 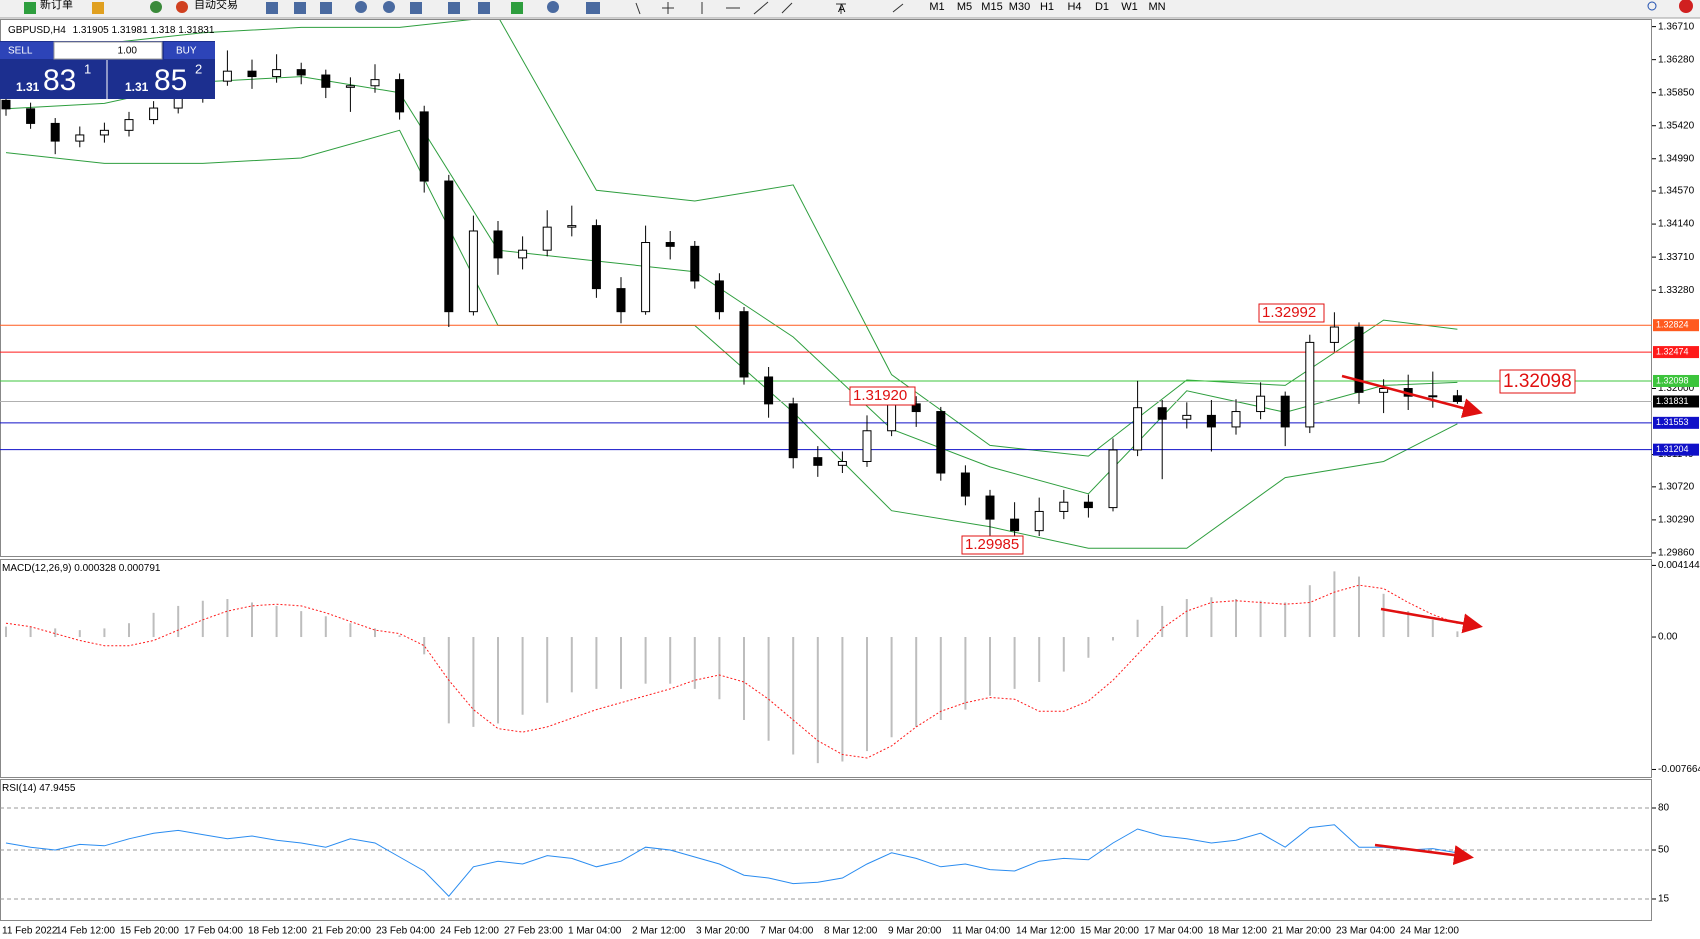 I want to click on buy-button, so click(x=189, y=50).